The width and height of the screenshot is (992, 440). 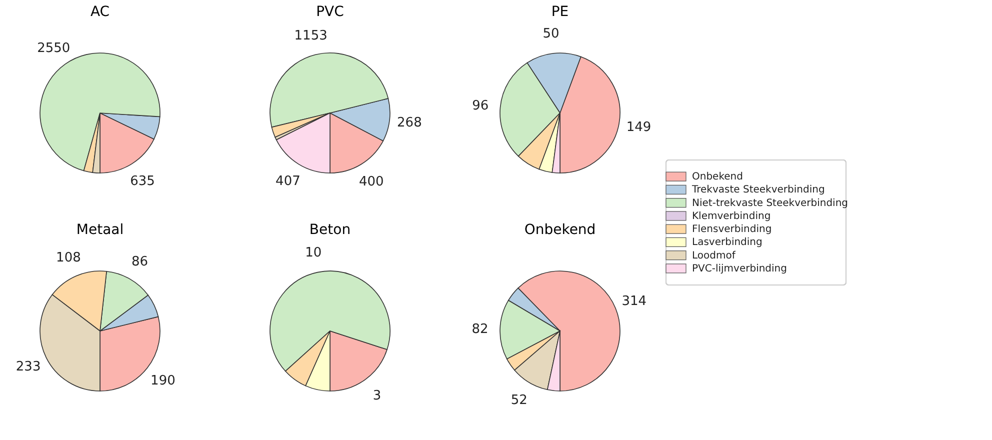 I want to click on data-label: 52, so click(x=519, y=400).